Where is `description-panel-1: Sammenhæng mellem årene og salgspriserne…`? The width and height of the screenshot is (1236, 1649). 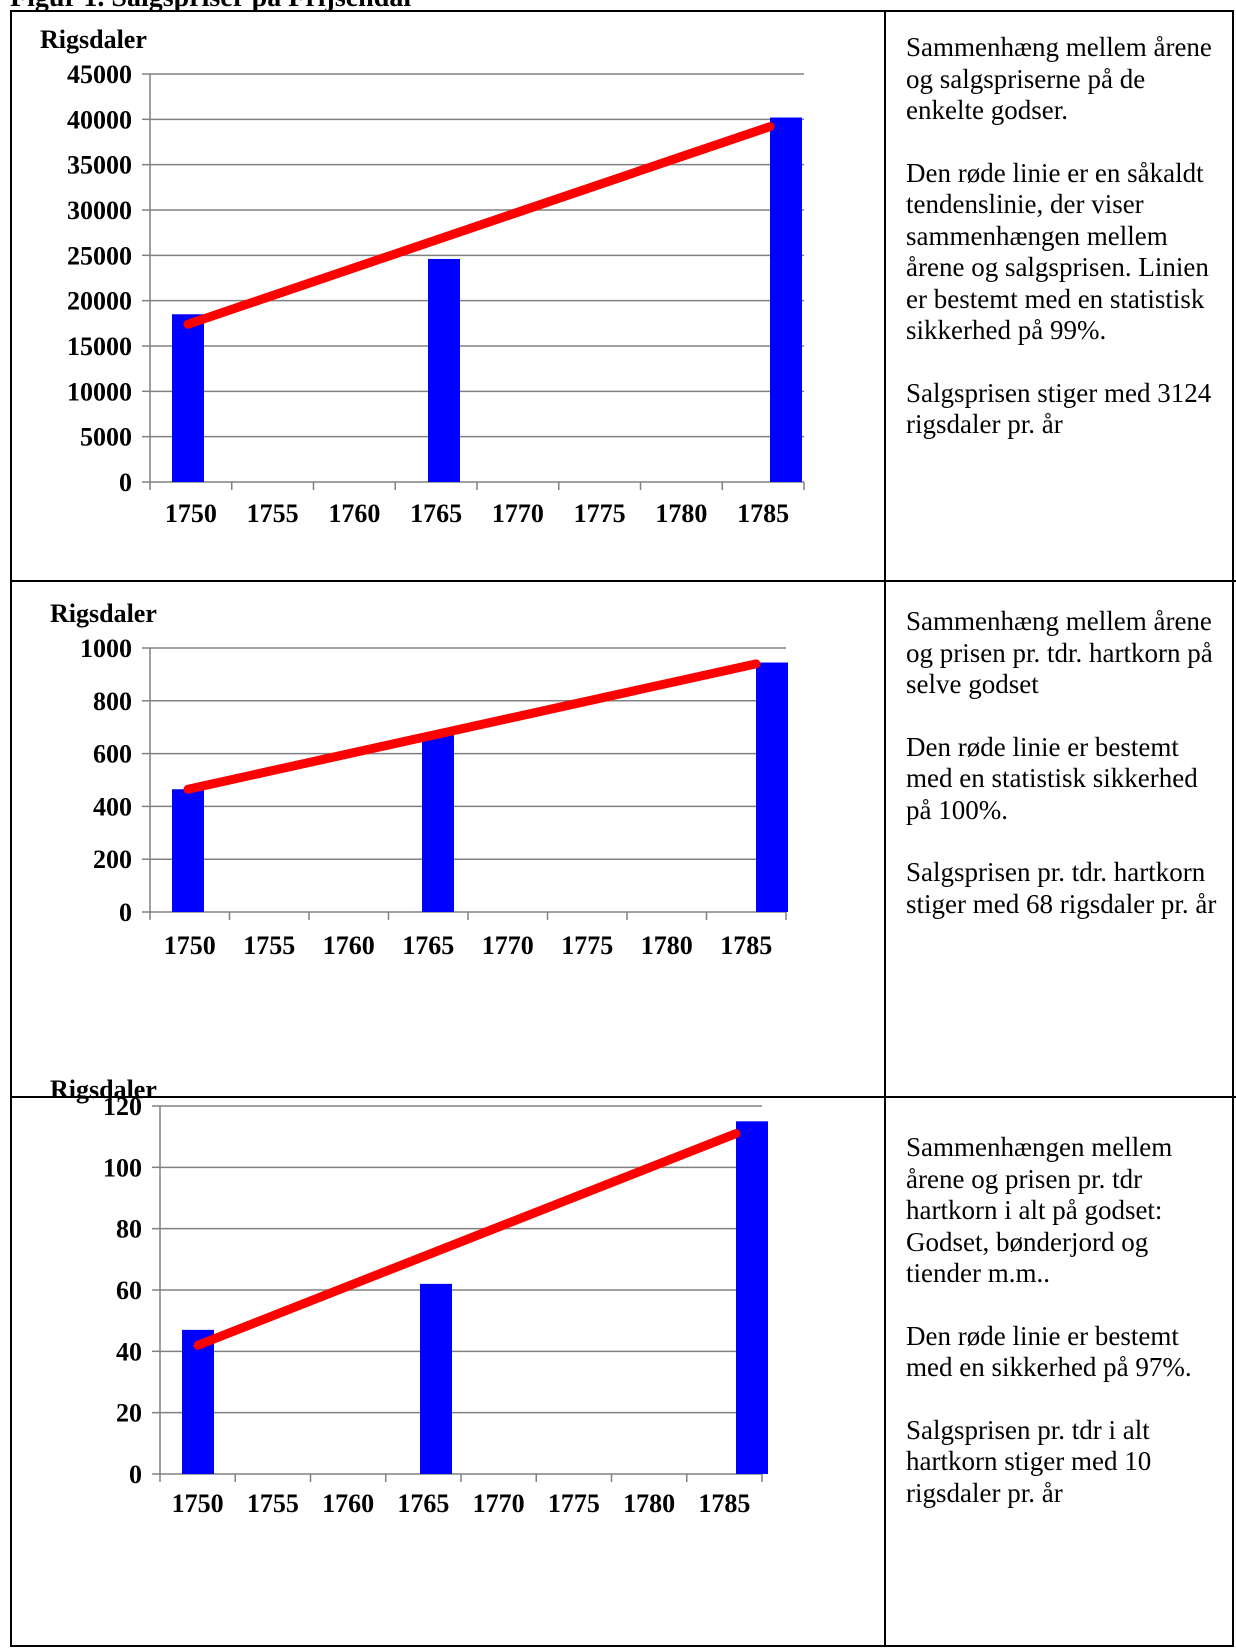
description-panel-1: Sammenhæng mellem årene og salgspriserne… is located at coordinates (1066, 252).